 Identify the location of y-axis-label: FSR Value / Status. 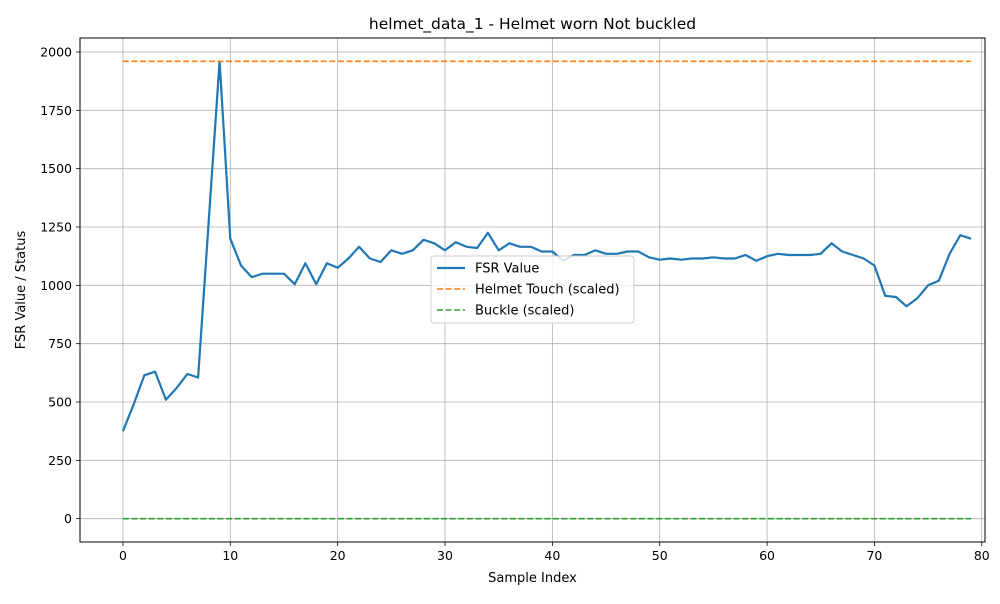
(21, 290).